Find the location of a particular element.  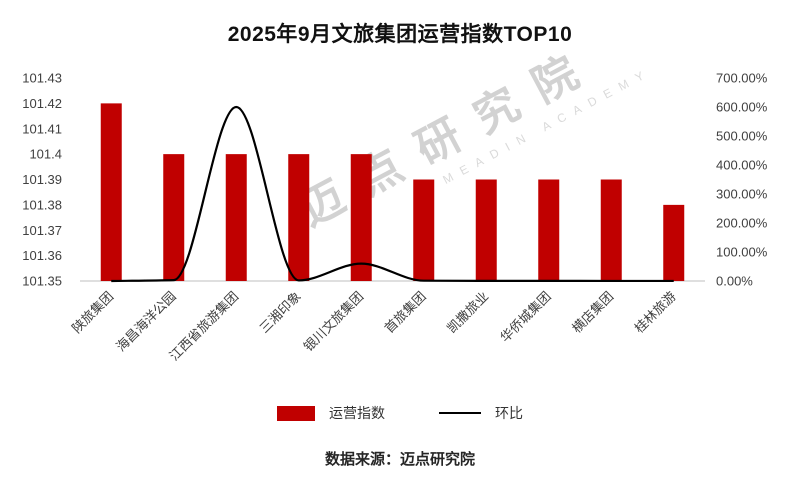

right-axis-tick: 700.00% is located at coordinates (742, 78).